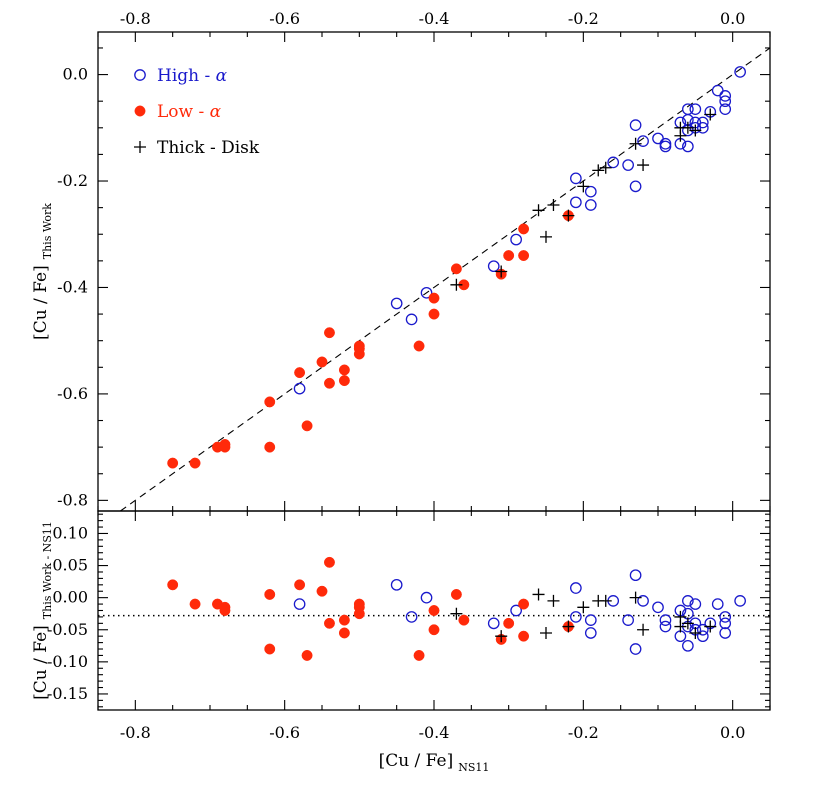 Image resolution: width=827 pixels, height=786 pixels. I want to click on bottom-thick-disk-series, so click(583, 615).